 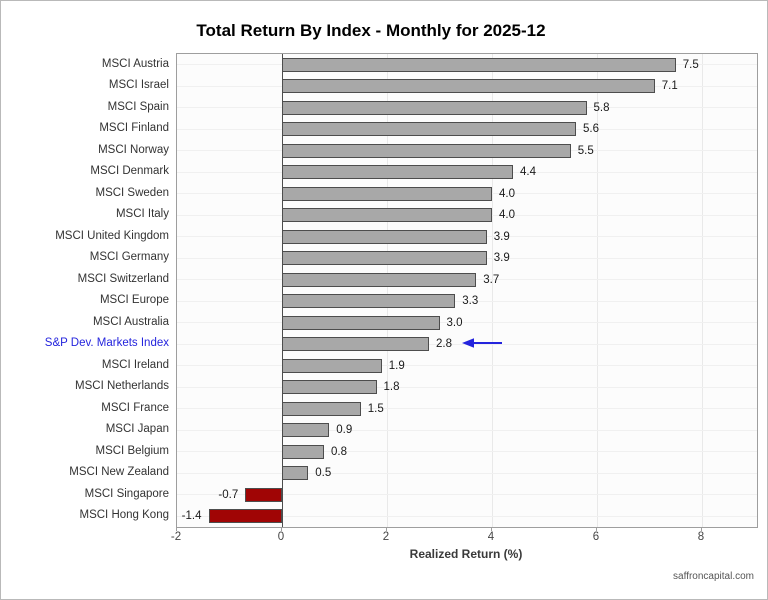 What do you see at coordinates (701, 537) in the screenshot?
I see `x-tick-label: 8` at bounding box center [701, 537].